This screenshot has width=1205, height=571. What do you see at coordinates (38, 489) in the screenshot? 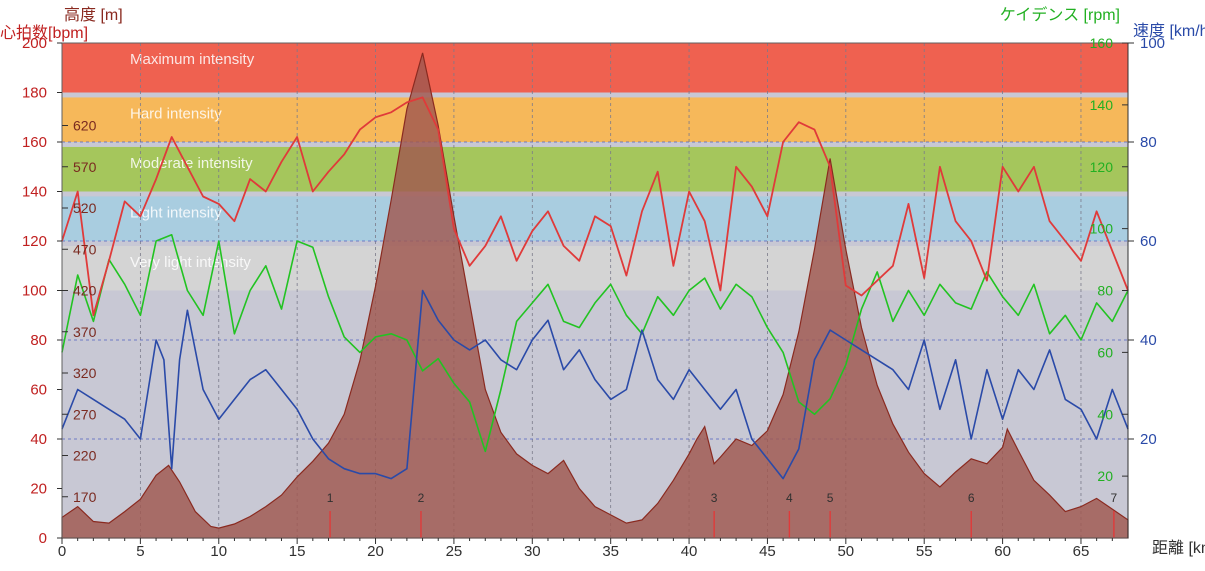
I see `hr-tick-label-1: 20` at bounding box center [38, 489].